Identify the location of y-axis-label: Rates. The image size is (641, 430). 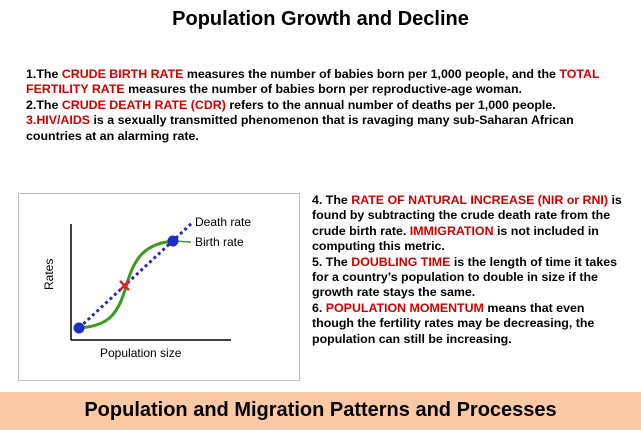
(49, 274).